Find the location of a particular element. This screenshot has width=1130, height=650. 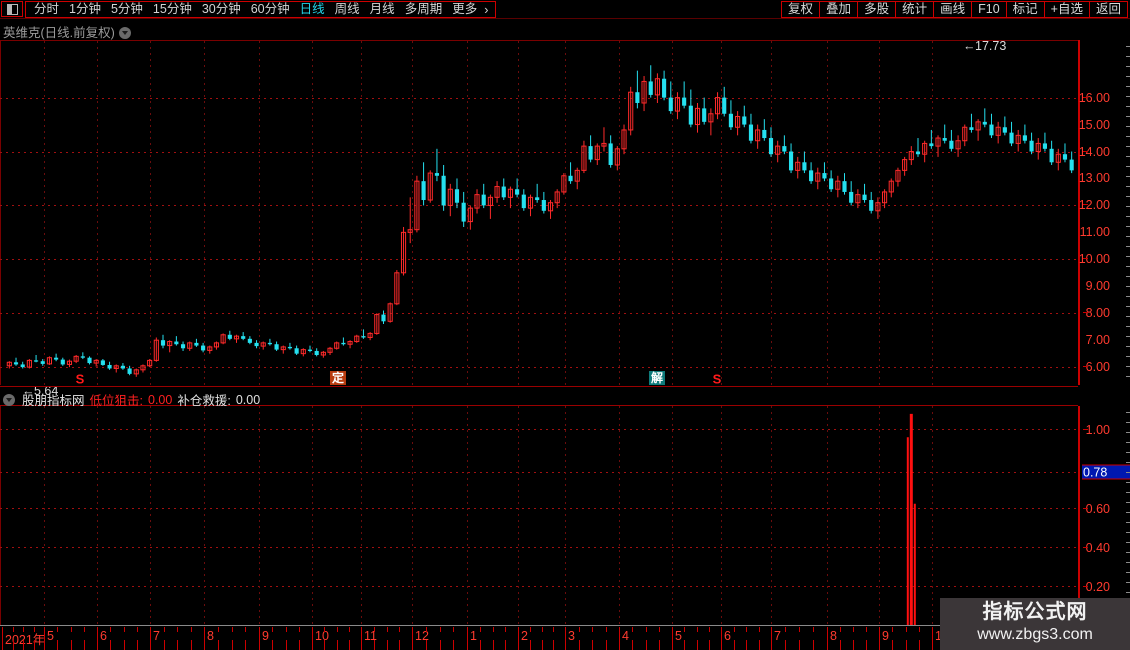

toolbar-button-4: 统计 is located at coordinates (915, 9).